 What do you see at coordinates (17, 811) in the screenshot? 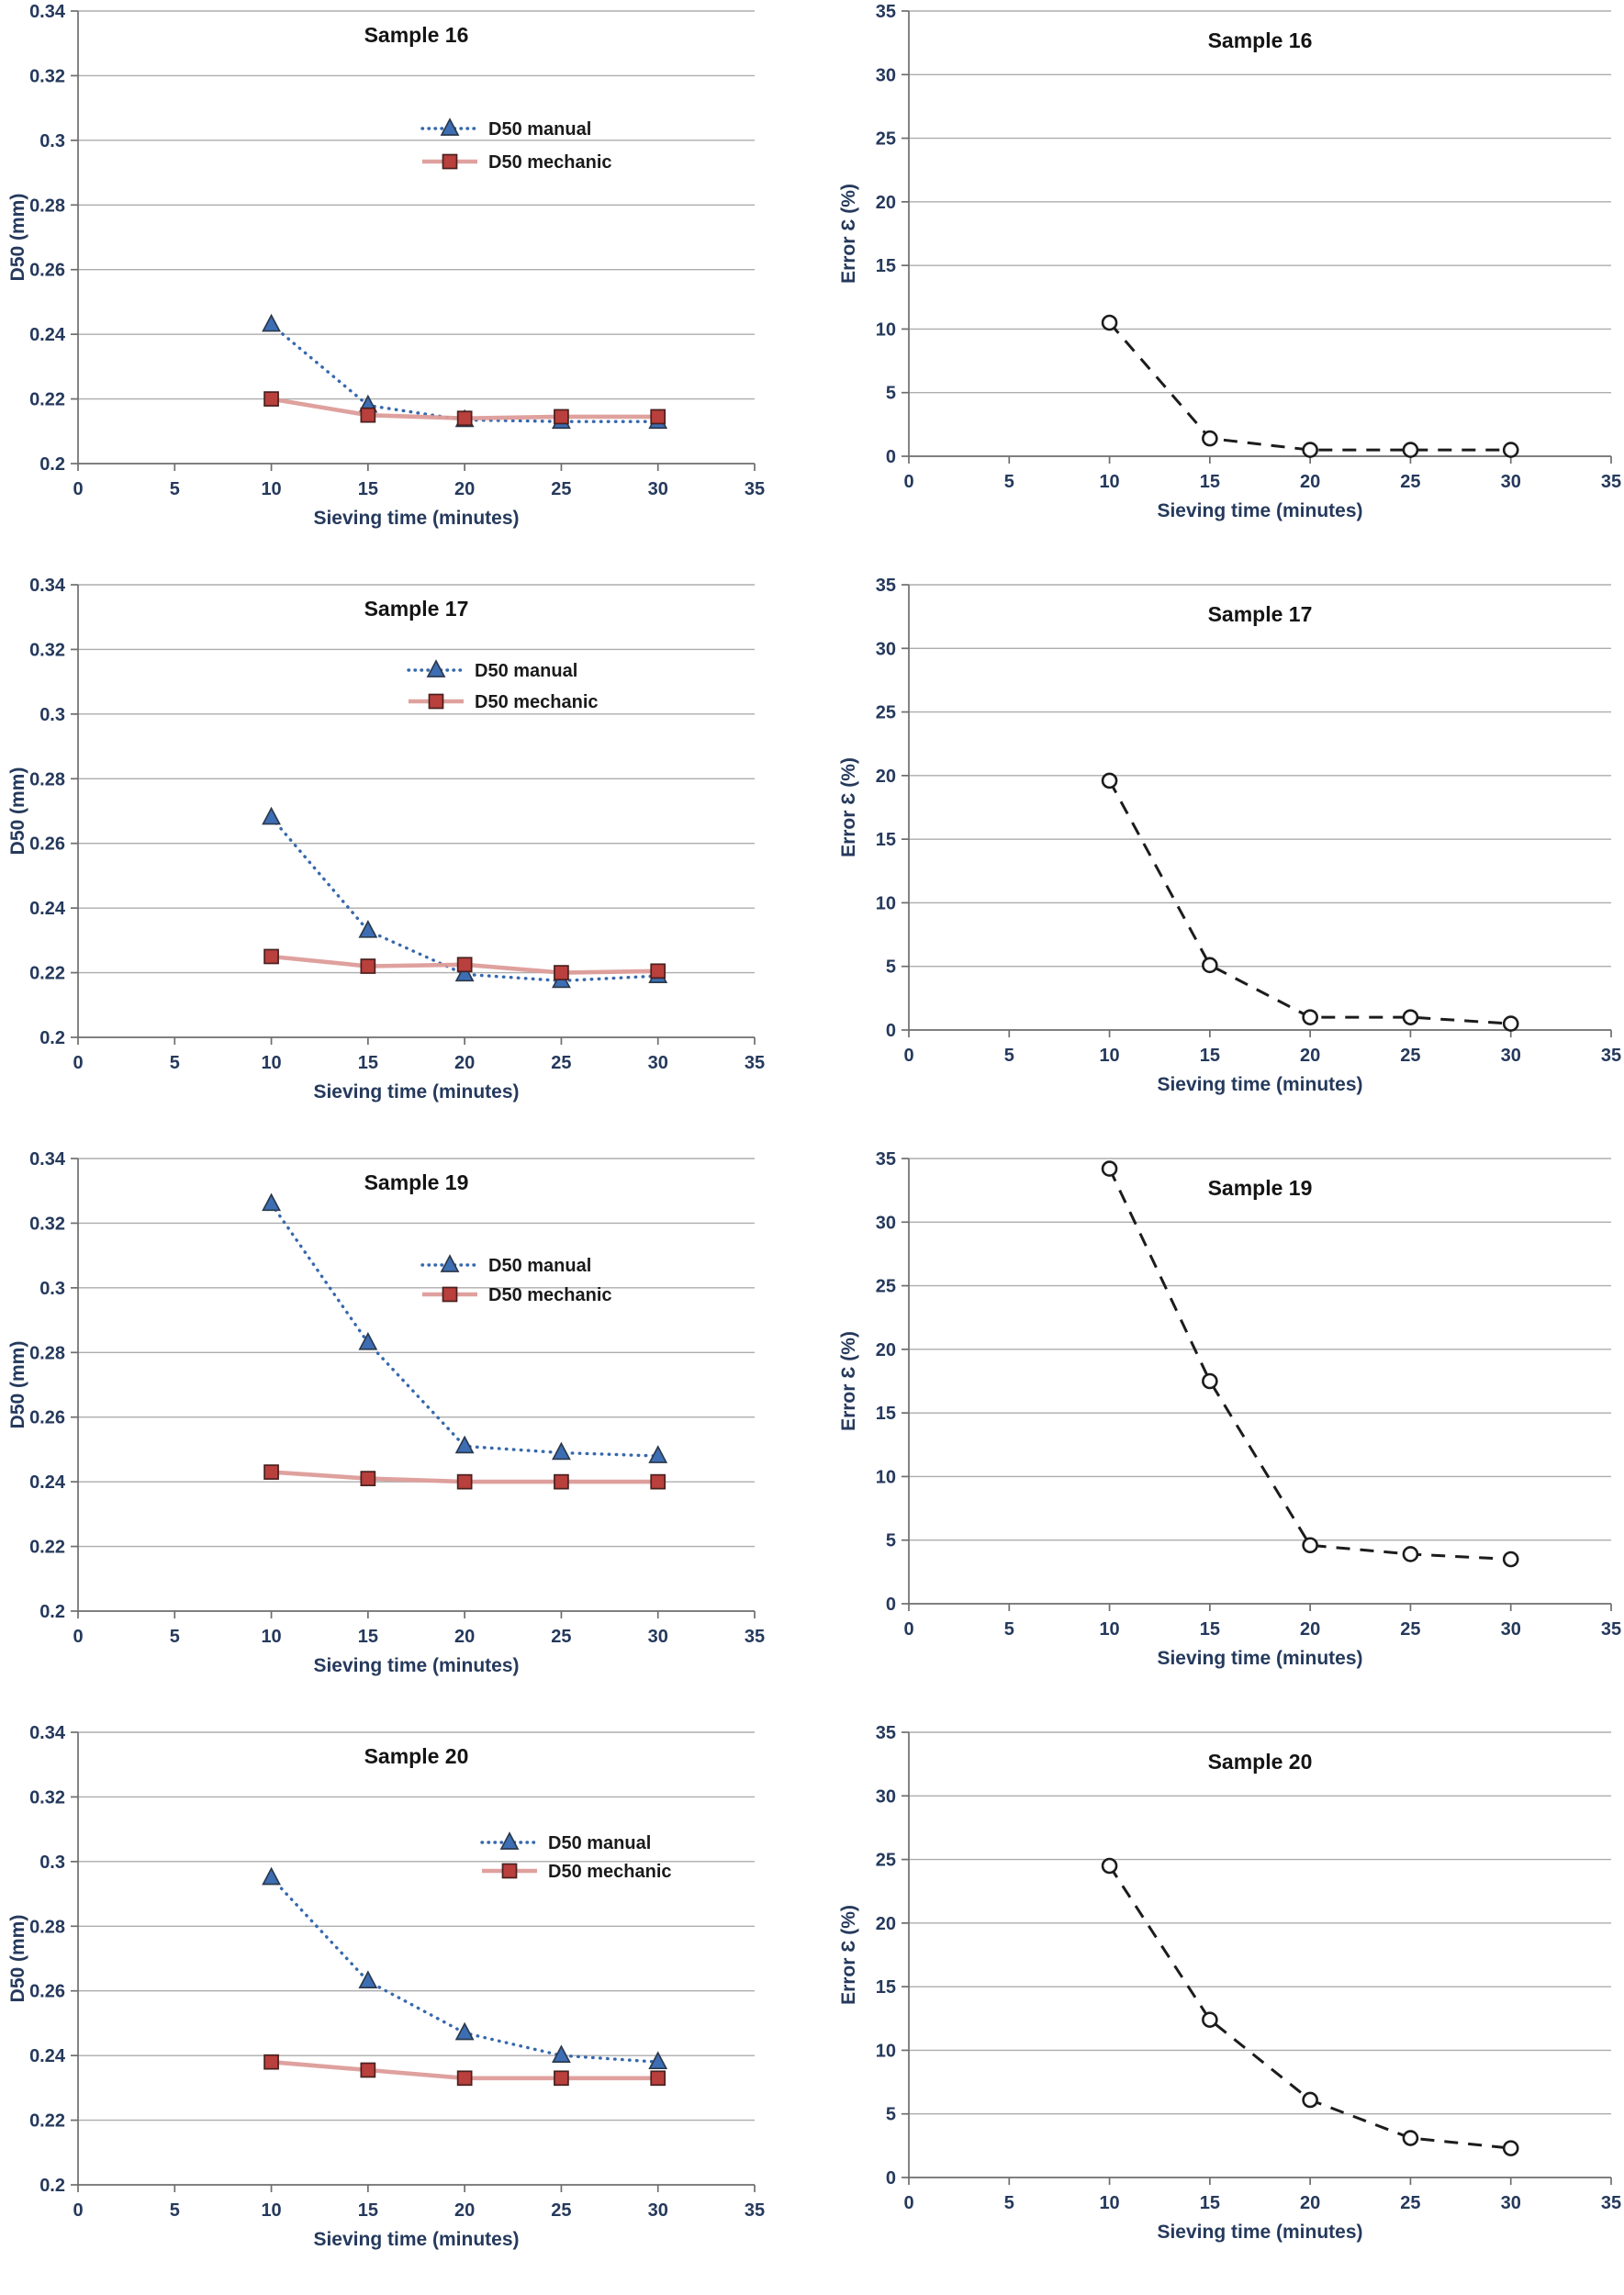
I see `y-axis-title: D50 (mm)` at bounding box center [17, 811].